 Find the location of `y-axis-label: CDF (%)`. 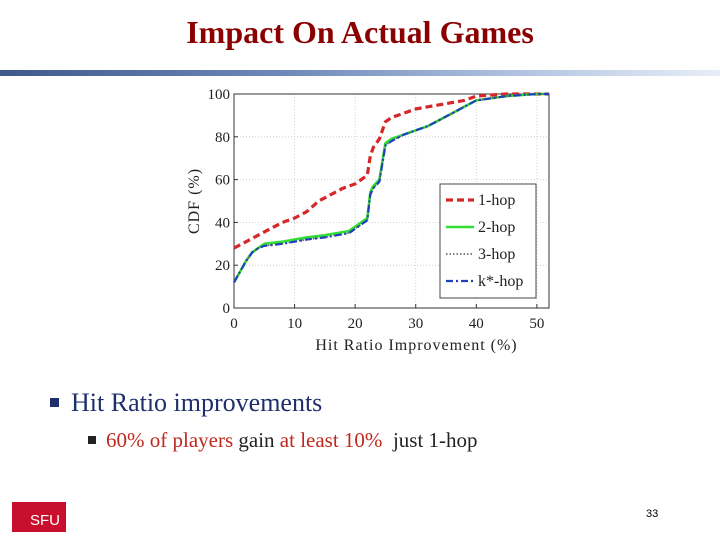

y-axis-label: CDF (%) is located at coordinates (194, 201).